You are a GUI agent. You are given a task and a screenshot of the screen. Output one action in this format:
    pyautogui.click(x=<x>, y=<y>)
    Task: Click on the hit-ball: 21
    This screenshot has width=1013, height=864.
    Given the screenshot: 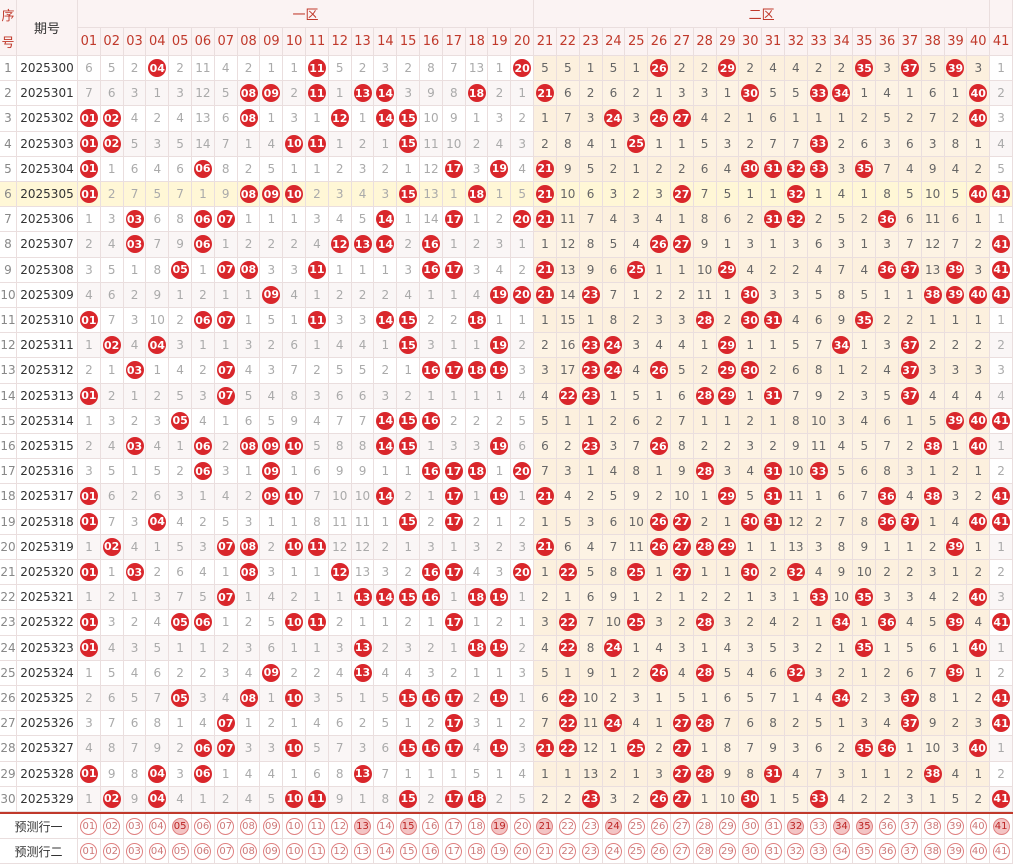 What is the action you would take?
    pyautogui.click(x=544, y=168)
    